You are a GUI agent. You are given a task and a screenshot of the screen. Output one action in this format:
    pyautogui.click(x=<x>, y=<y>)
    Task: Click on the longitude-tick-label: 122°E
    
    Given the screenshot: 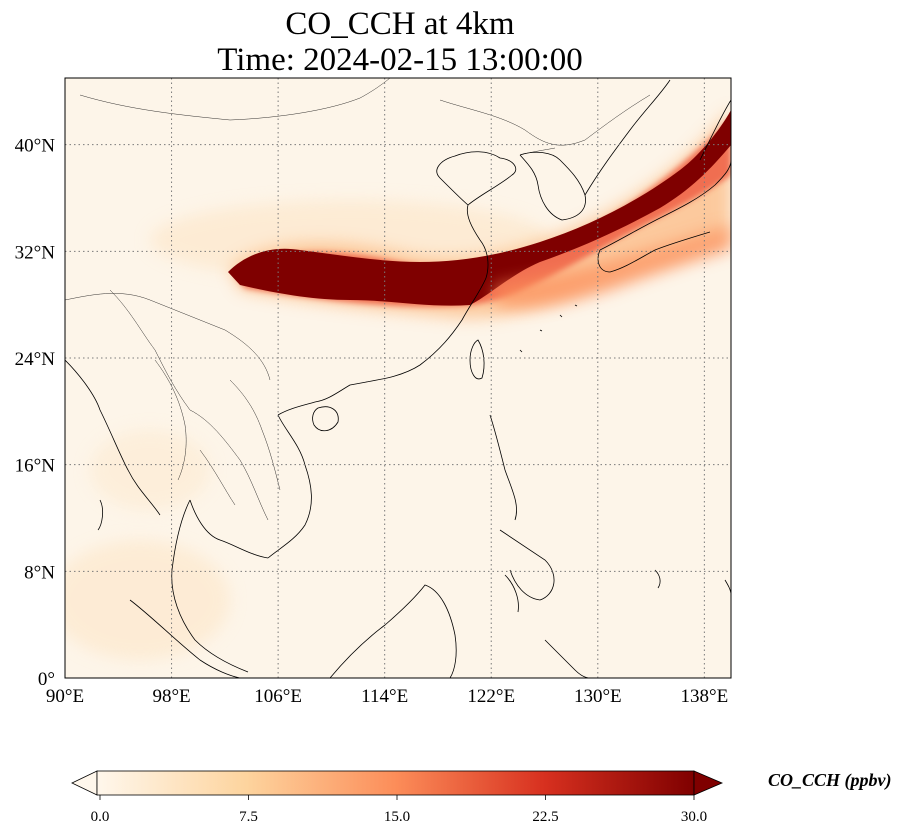 What is the action you would take?
    pyautogui.click(x=491, y=696)
    